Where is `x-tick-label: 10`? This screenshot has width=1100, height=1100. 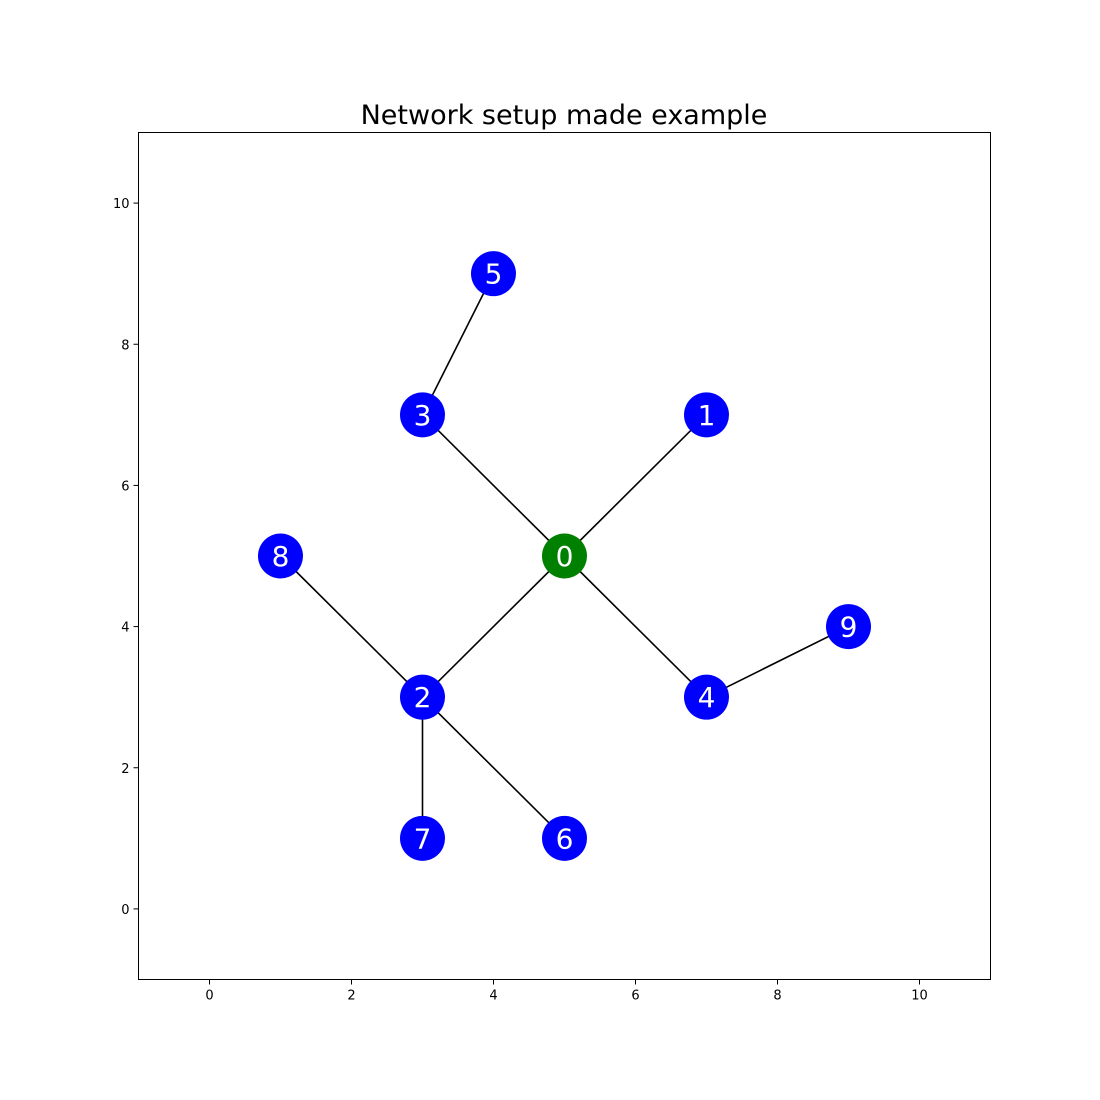
x-tick-label: 10 is located at coordinates (919, 996).